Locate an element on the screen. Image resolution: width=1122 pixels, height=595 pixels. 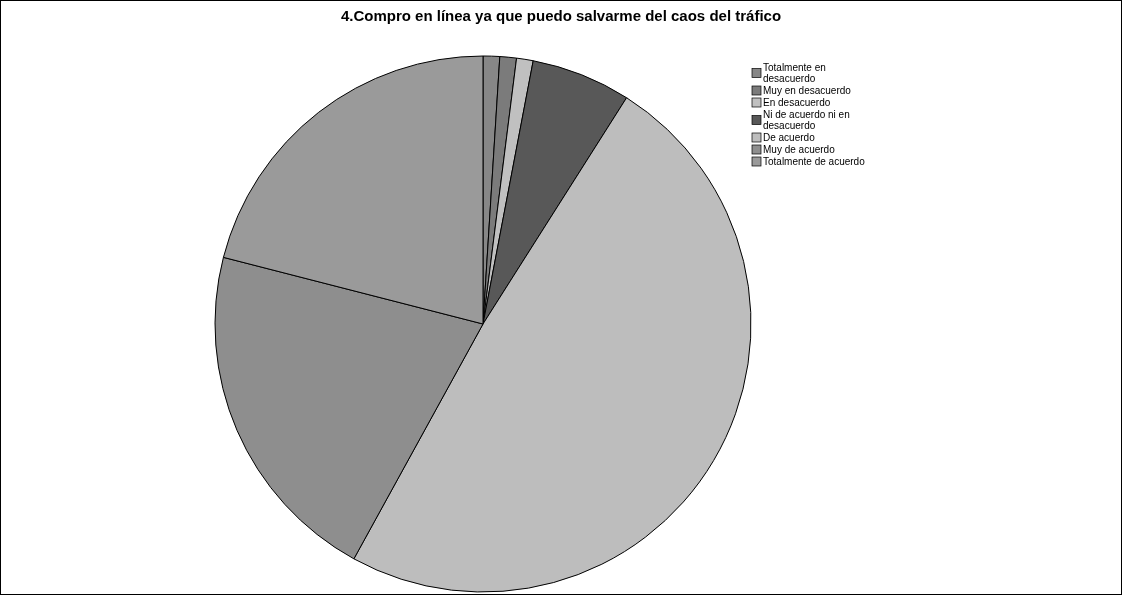
legend-label: Totalmente en desacuerdo is located at coordinates (794, 73).